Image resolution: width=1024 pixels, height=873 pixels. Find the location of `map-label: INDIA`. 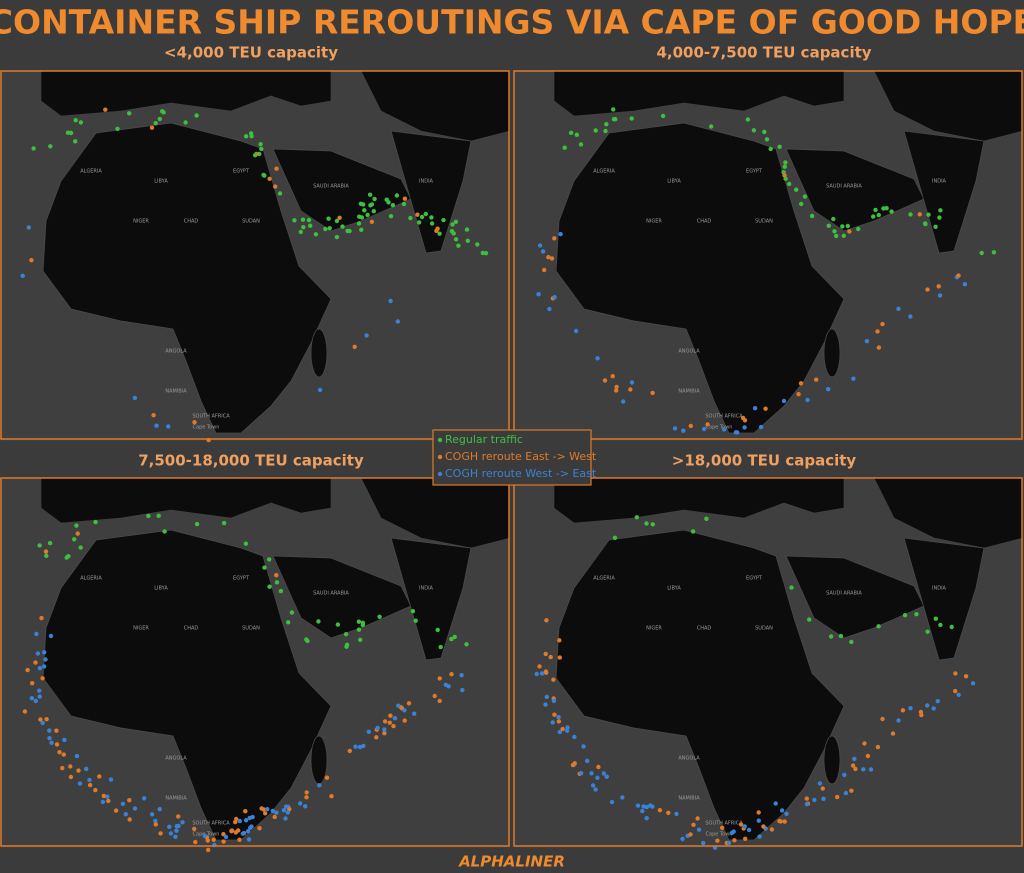

map-label: INDIA is located at coordinates (939, 589).